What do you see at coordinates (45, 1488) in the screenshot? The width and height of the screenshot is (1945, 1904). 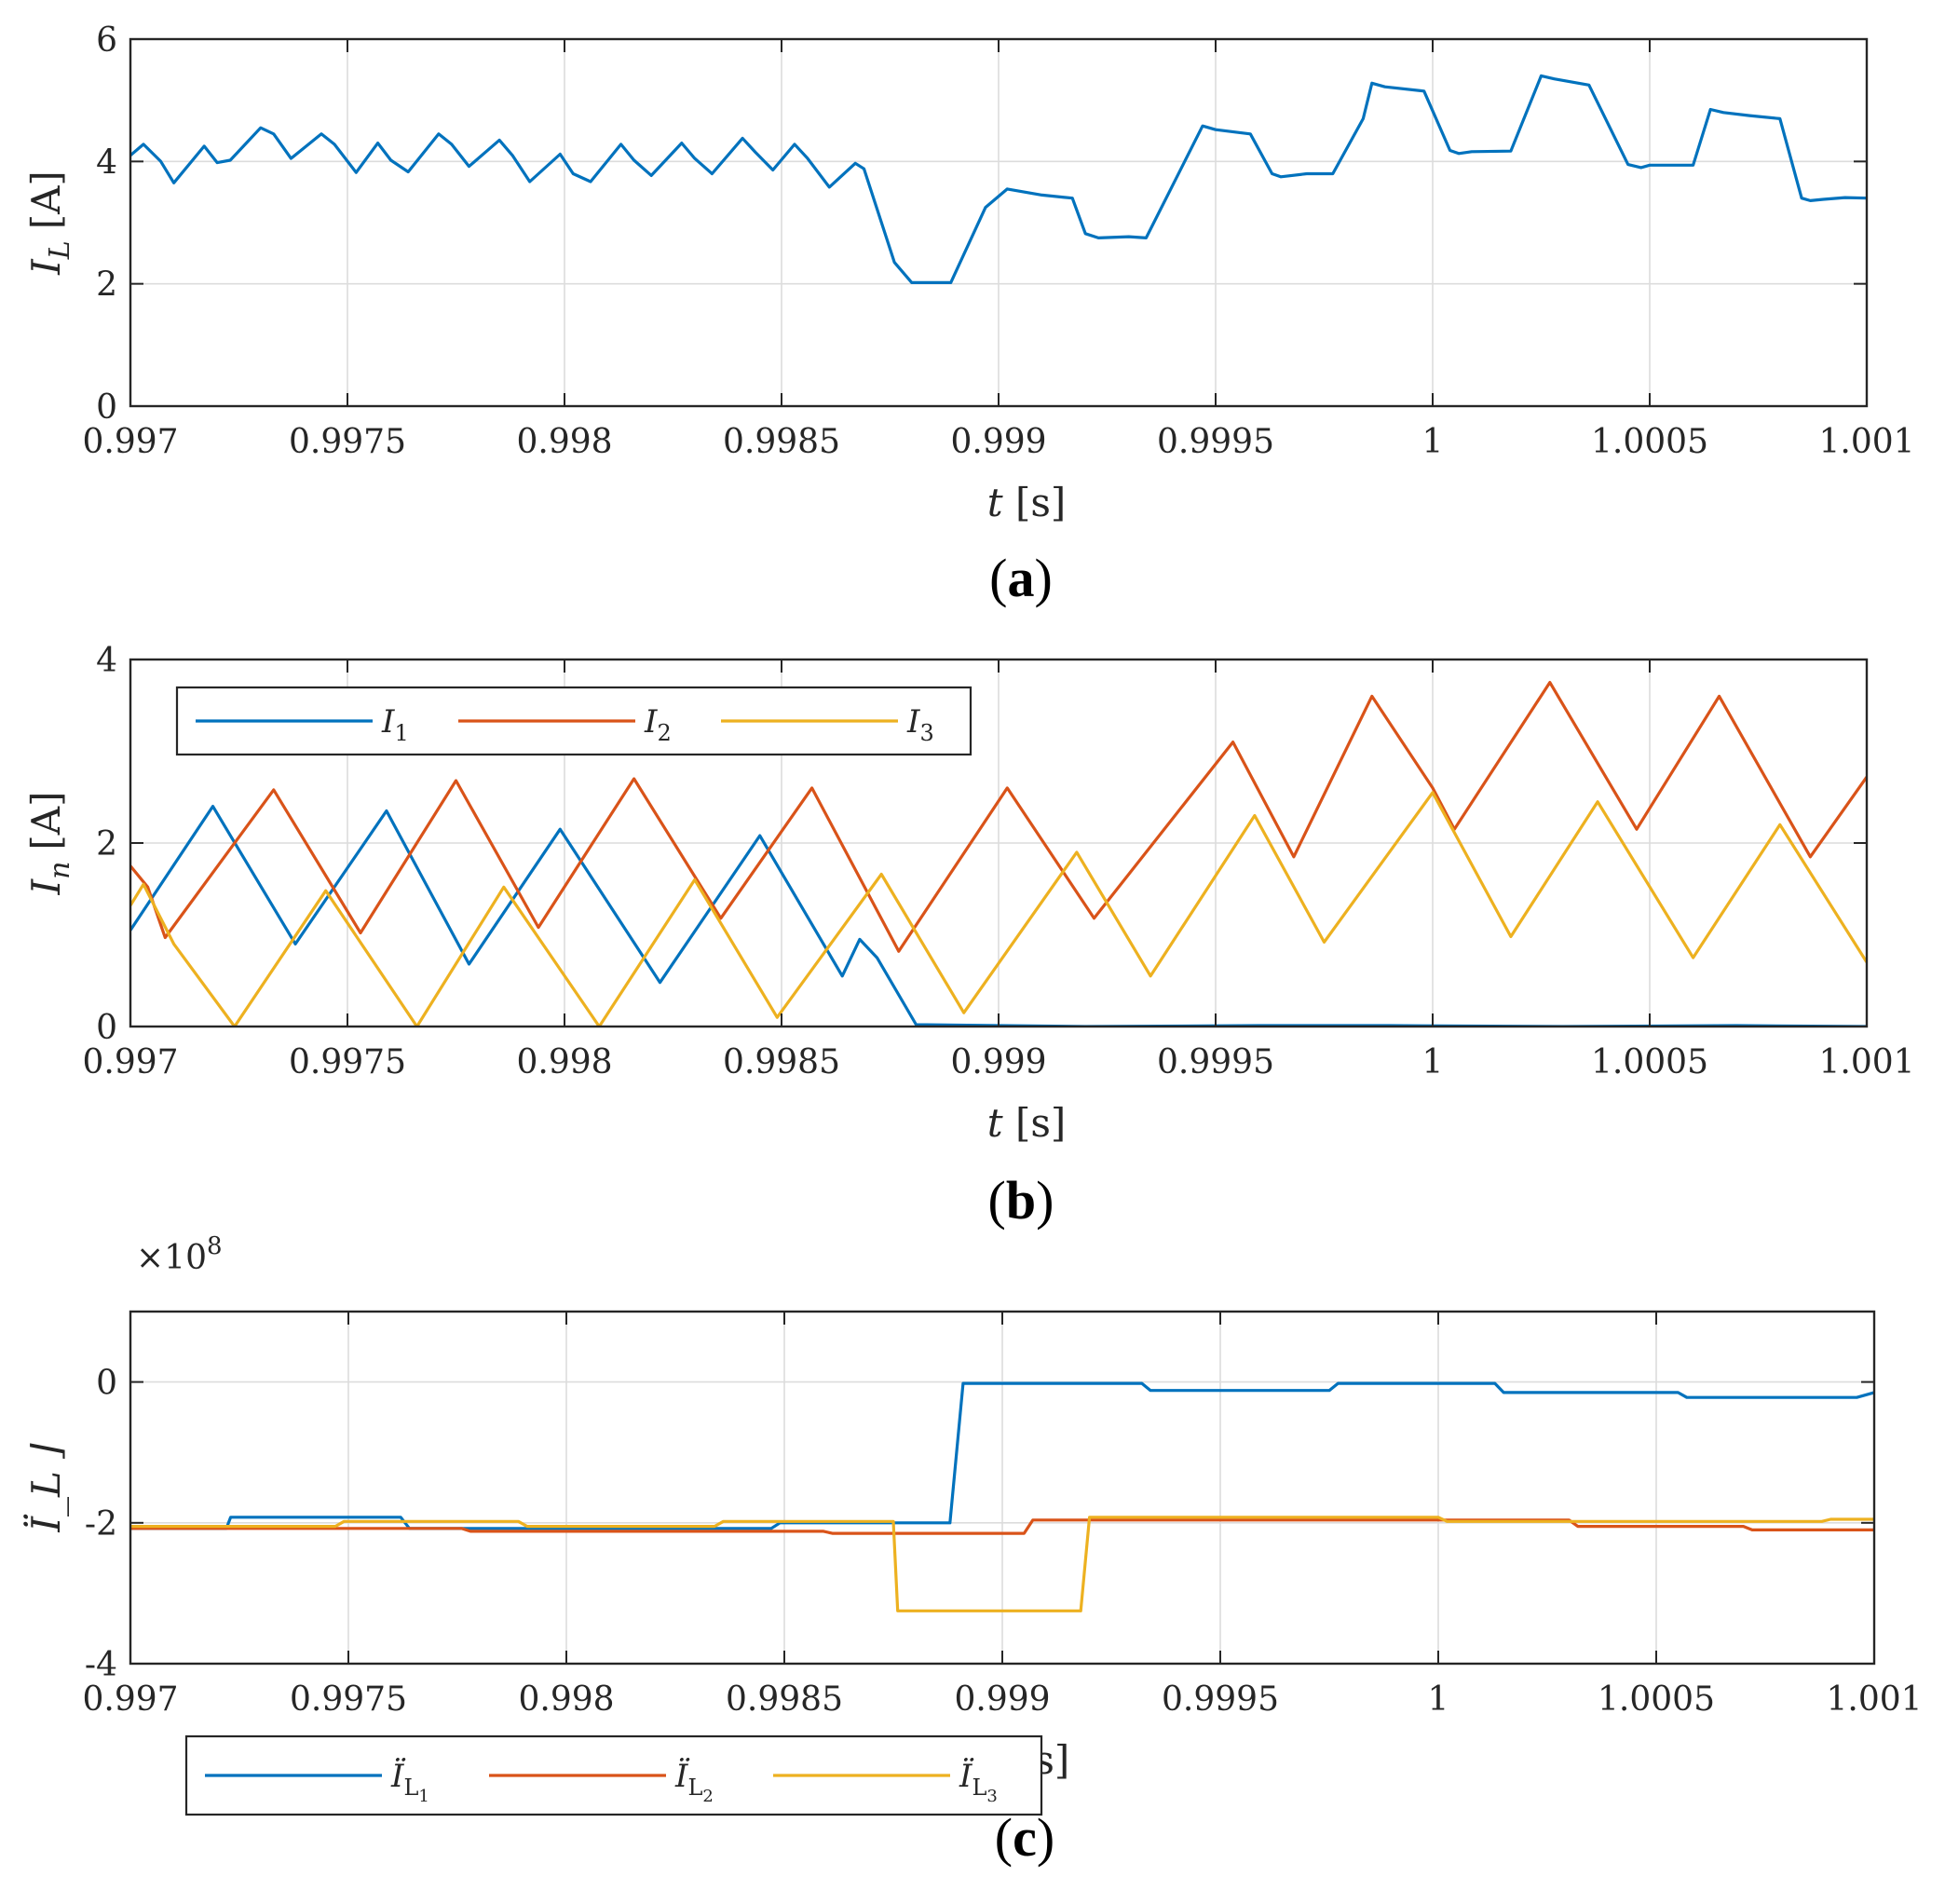 I see `y-axis-label: Ï_L ⌋` at bounding box center [45, 1488].